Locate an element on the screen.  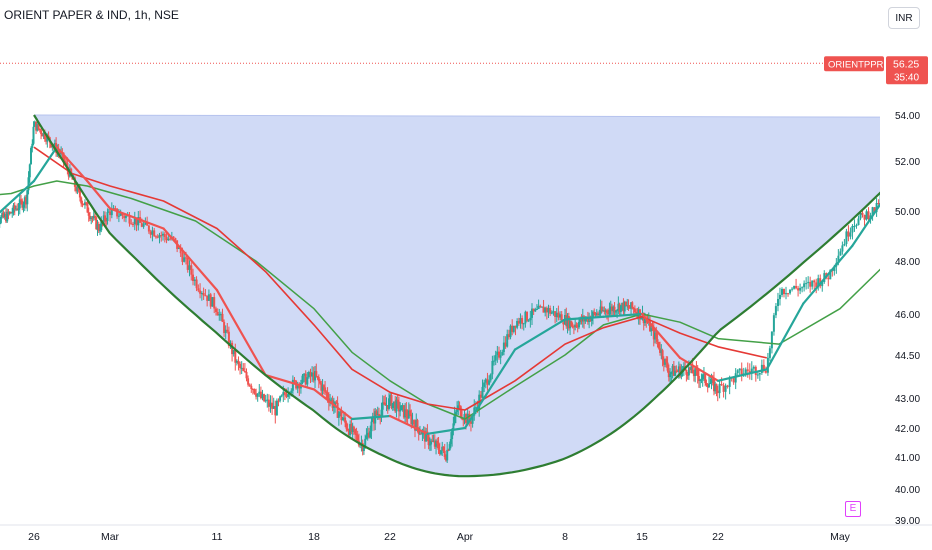
x-tick-label: Apr is located at coordinates (465, 537).